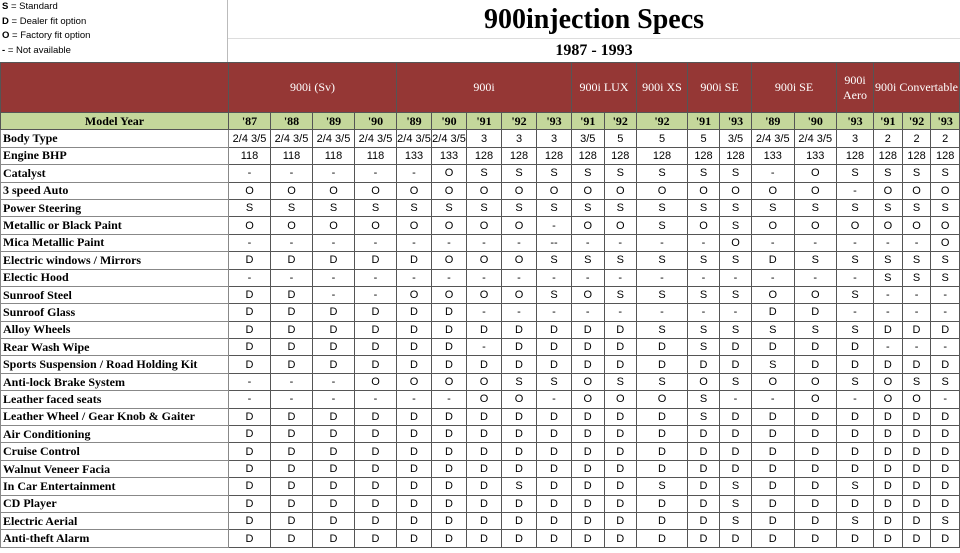 The width and height of the screenshot is (960, 553). I want to click on year-cell: '90, so click(449, 121).